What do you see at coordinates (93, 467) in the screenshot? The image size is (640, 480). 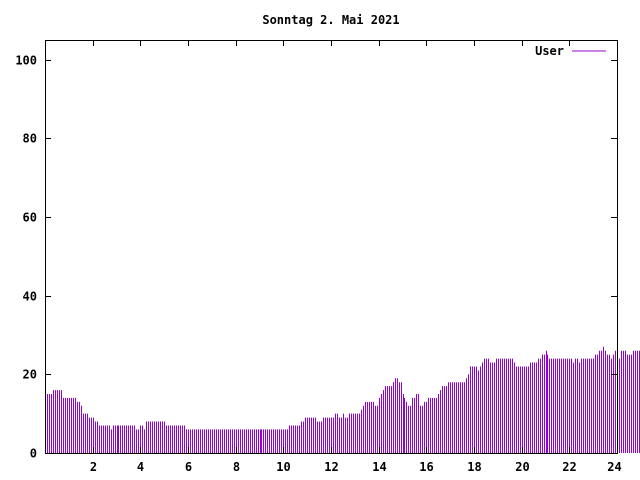 I see `x-tick-label: 2` at bounding box center [93, 467].